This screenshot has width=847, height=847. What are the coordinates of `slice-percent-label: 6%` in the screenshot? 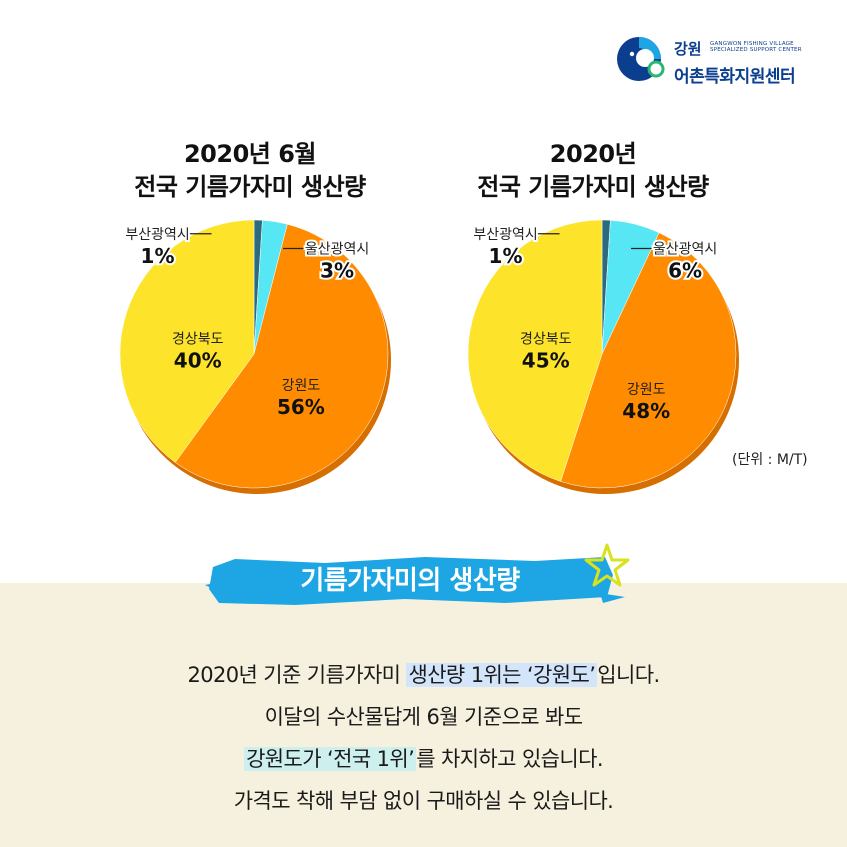 It's located at (685, 271).